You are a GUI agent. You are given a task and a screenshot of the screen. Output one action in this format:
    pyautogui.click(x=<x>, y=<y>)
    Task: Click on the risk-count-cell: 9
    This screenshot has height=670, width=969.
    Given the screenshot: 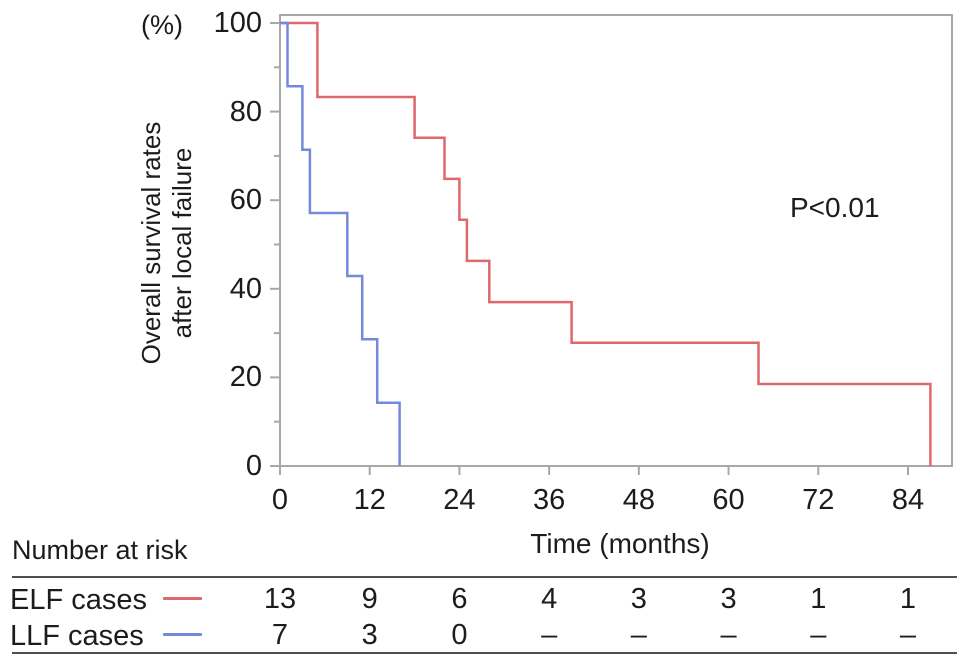 What is the action you would take?
    pyautogui.click(x=369, y=599)
    